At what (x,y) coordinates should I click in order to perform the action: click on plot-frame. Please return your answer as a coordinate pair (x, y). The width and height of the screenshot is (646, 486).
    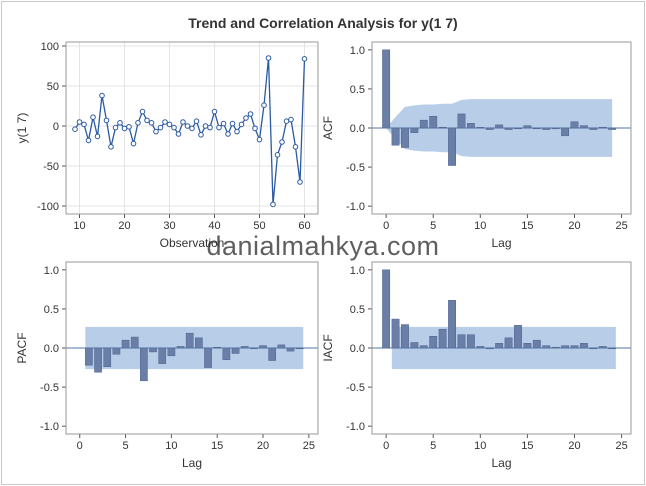
    Looking at the image, I should click on (192, 348).